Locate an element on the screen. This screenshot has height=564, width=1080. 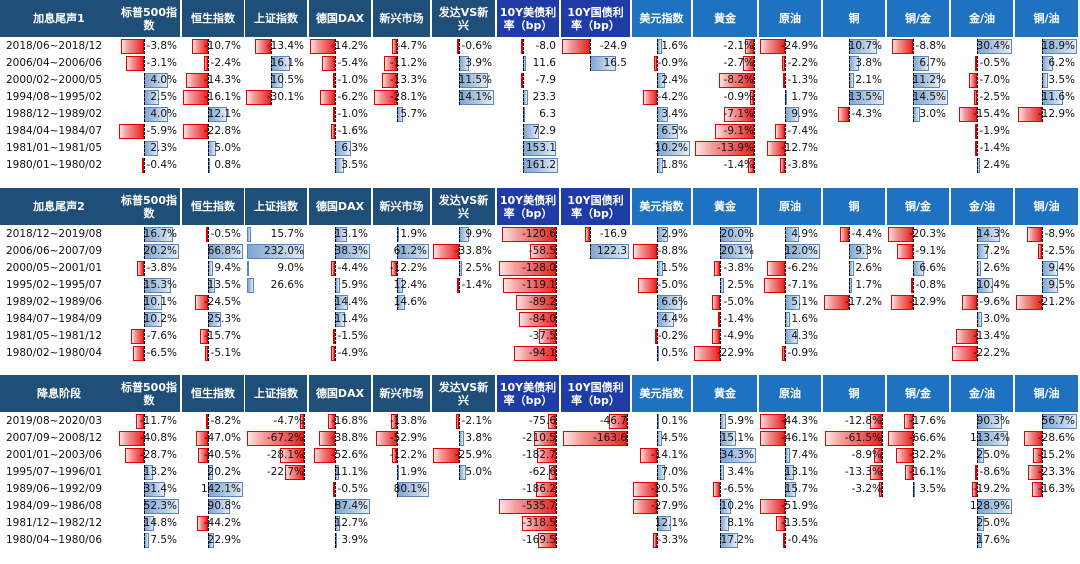
value-cell: -4.9% is located at coordinates (725, 336).